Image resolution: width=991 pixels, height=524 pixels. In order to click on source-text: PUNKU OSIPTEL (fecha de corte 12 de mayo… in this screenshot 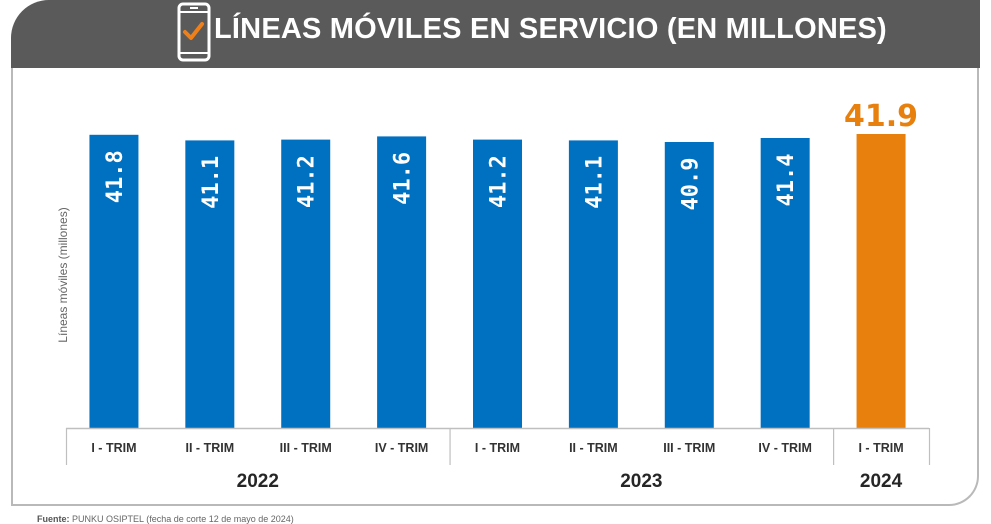, I will do `click(183, 519)`.